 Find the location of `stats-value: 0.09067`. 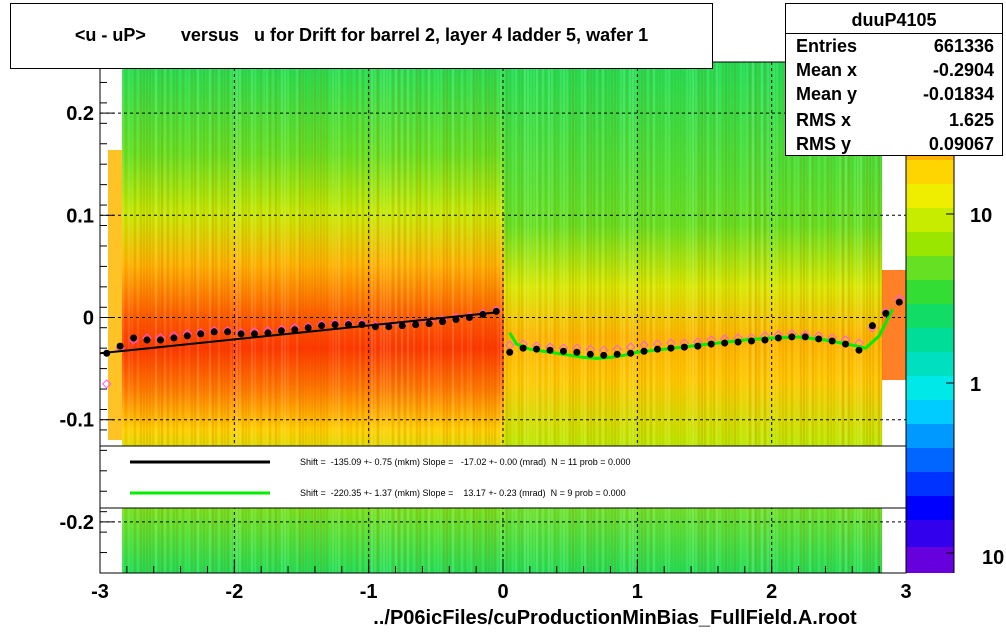

stats-value: 0.09067 is located at coordinates (961, 144).